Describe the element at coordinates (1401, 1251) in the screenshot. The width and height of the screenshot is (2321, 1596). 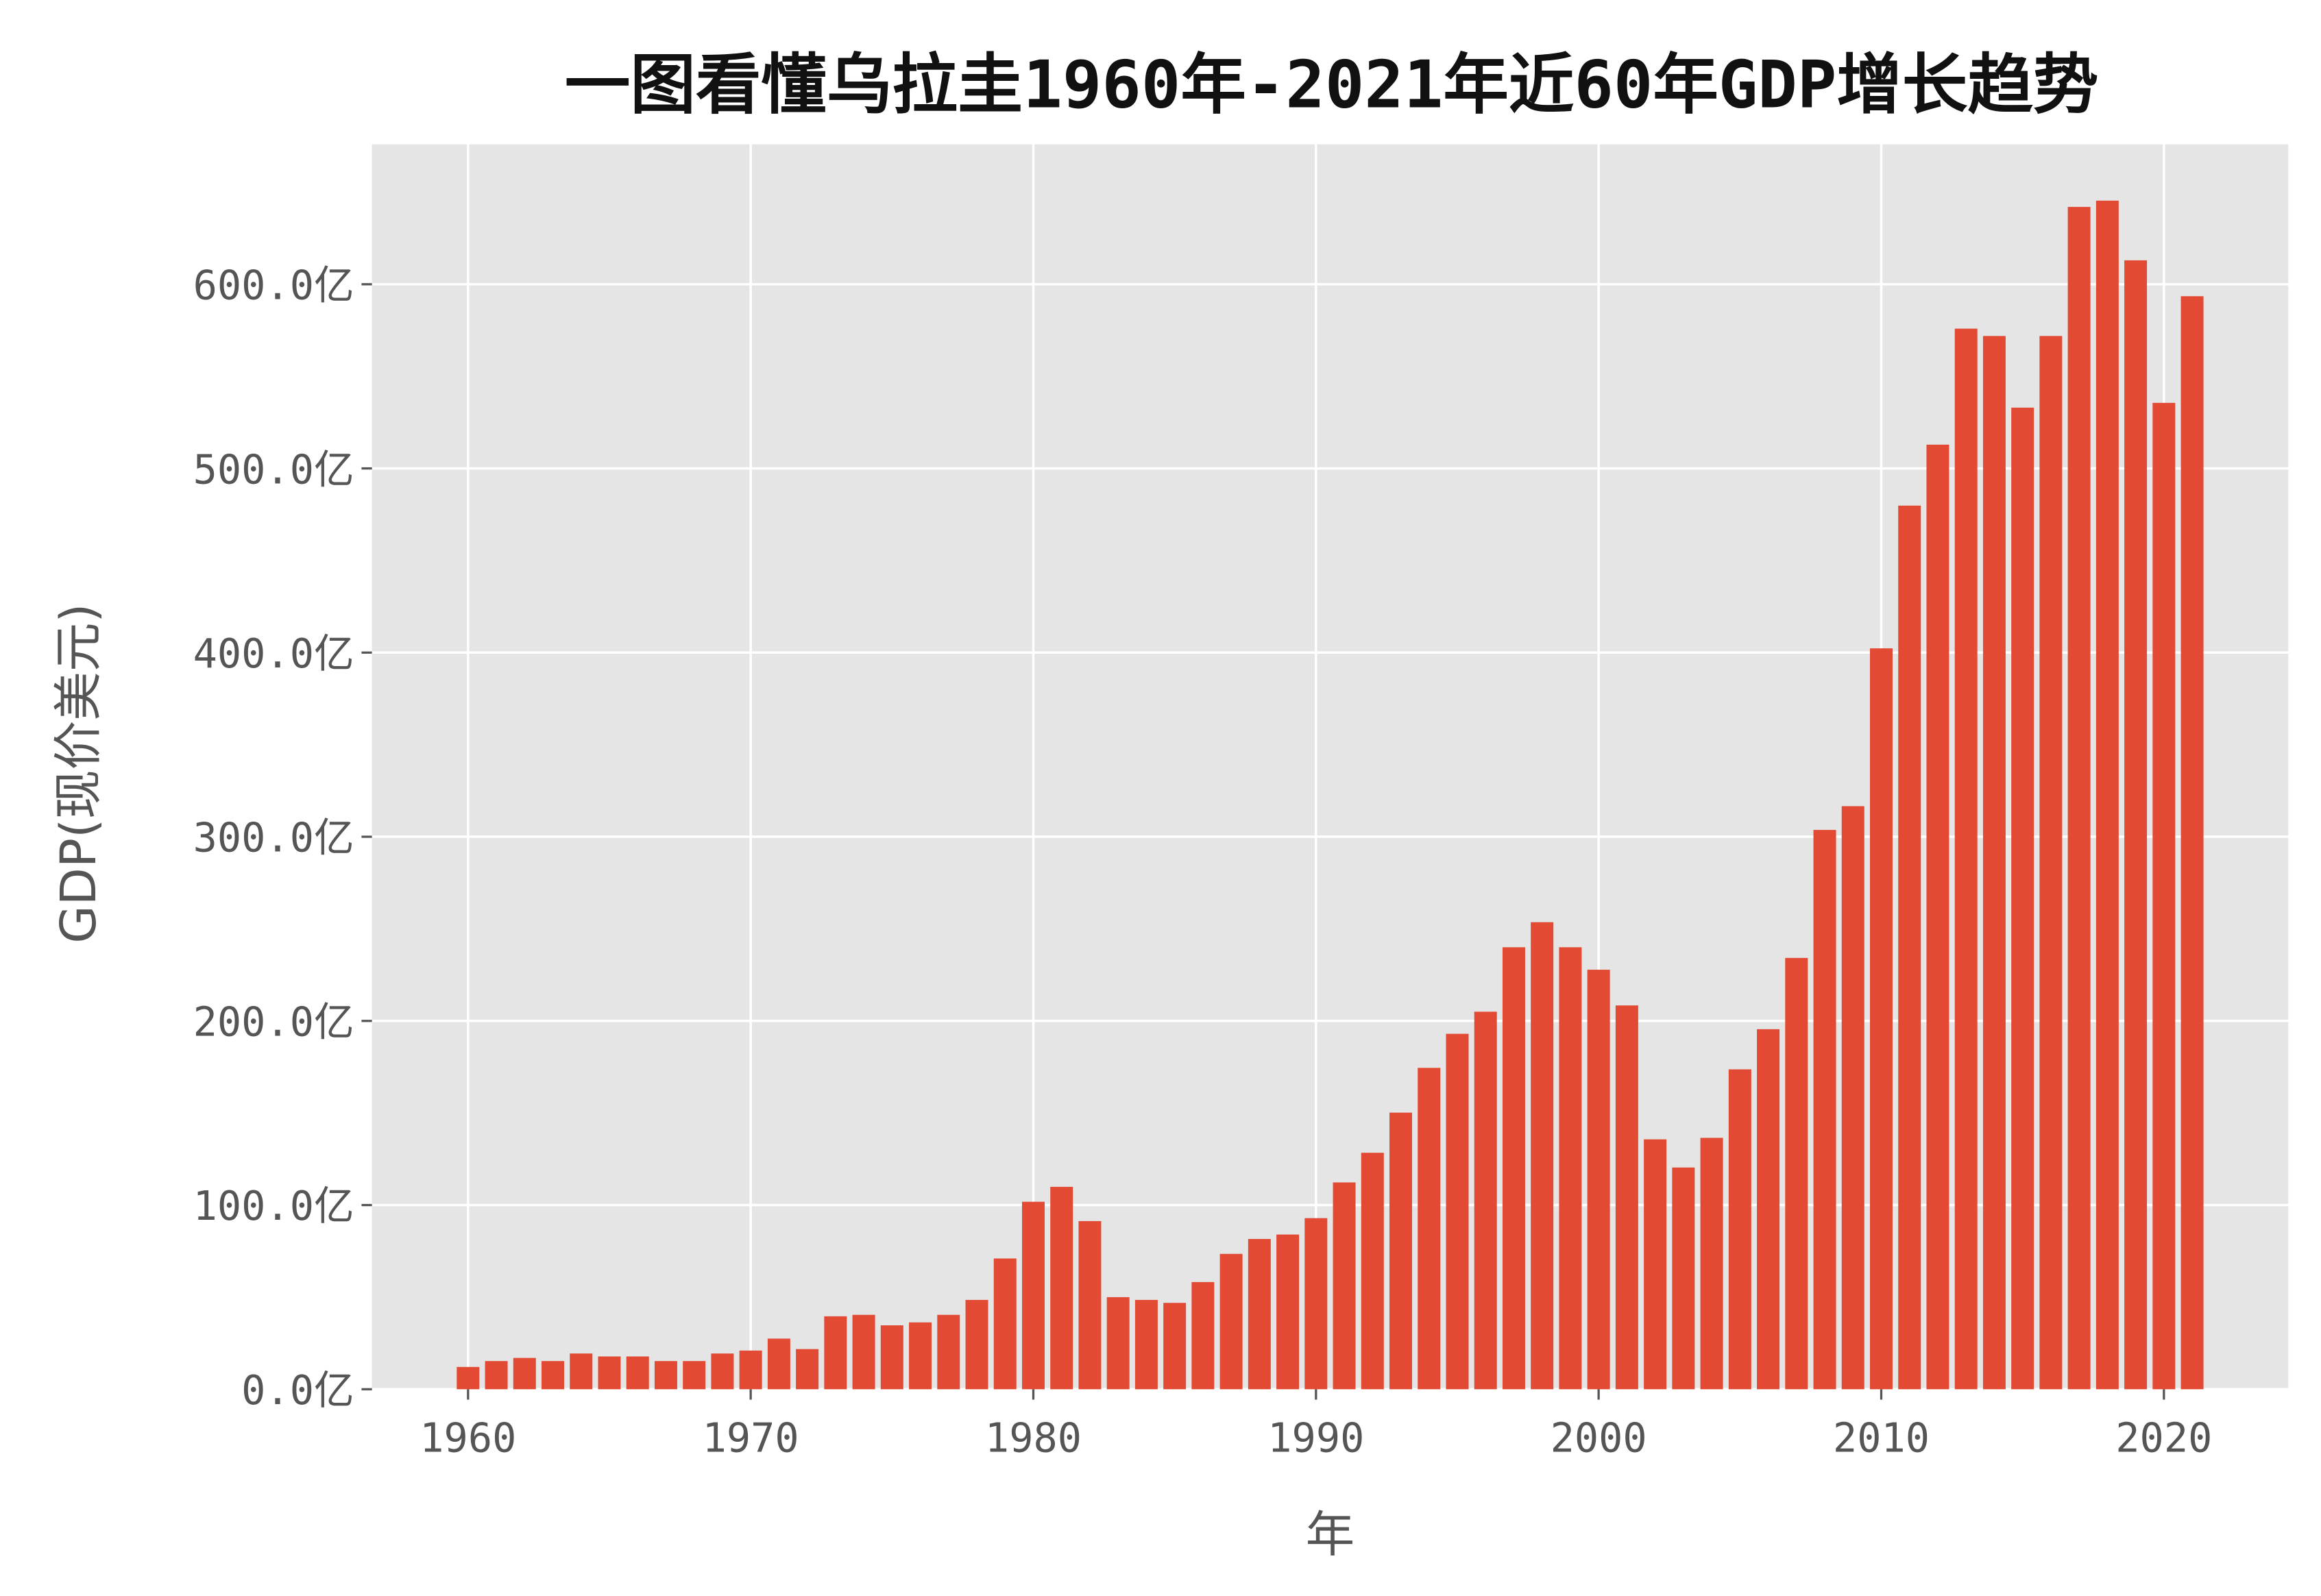
I see `bar-1993` at that location.